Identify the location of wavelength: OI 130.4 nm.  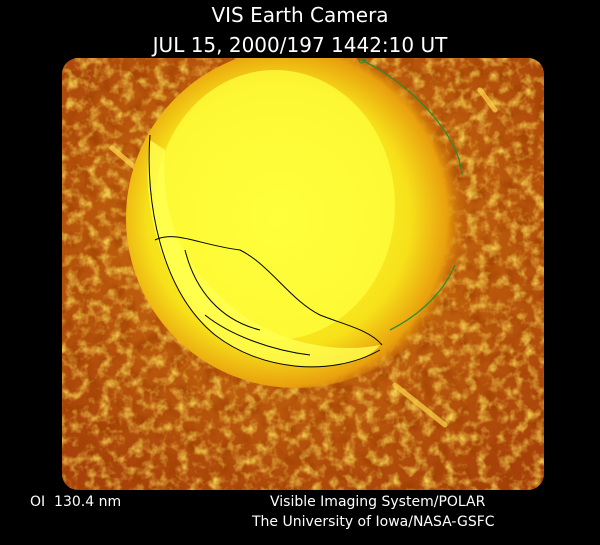
(75, 502).